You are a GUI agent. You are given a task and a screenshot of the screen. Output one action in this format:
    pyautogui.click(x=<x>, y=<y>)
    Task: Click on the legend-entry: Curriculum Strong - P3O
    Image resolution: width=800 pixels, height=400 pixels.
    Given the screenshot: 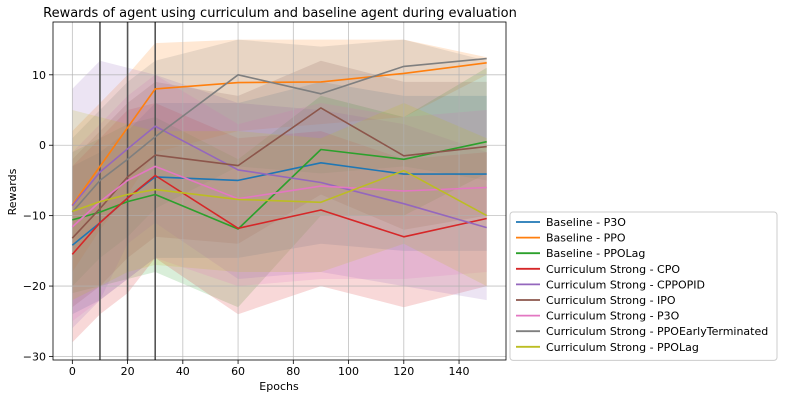 What is the action you would take?
    pyautogui.click(x=613, y=316)
    